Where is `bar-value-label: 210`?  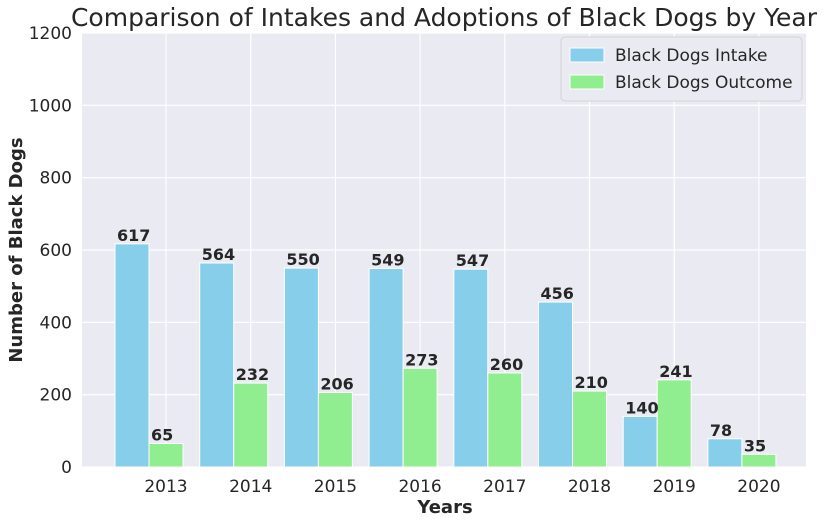
bar-value-label: 210 is located at coordinates (591, 382).